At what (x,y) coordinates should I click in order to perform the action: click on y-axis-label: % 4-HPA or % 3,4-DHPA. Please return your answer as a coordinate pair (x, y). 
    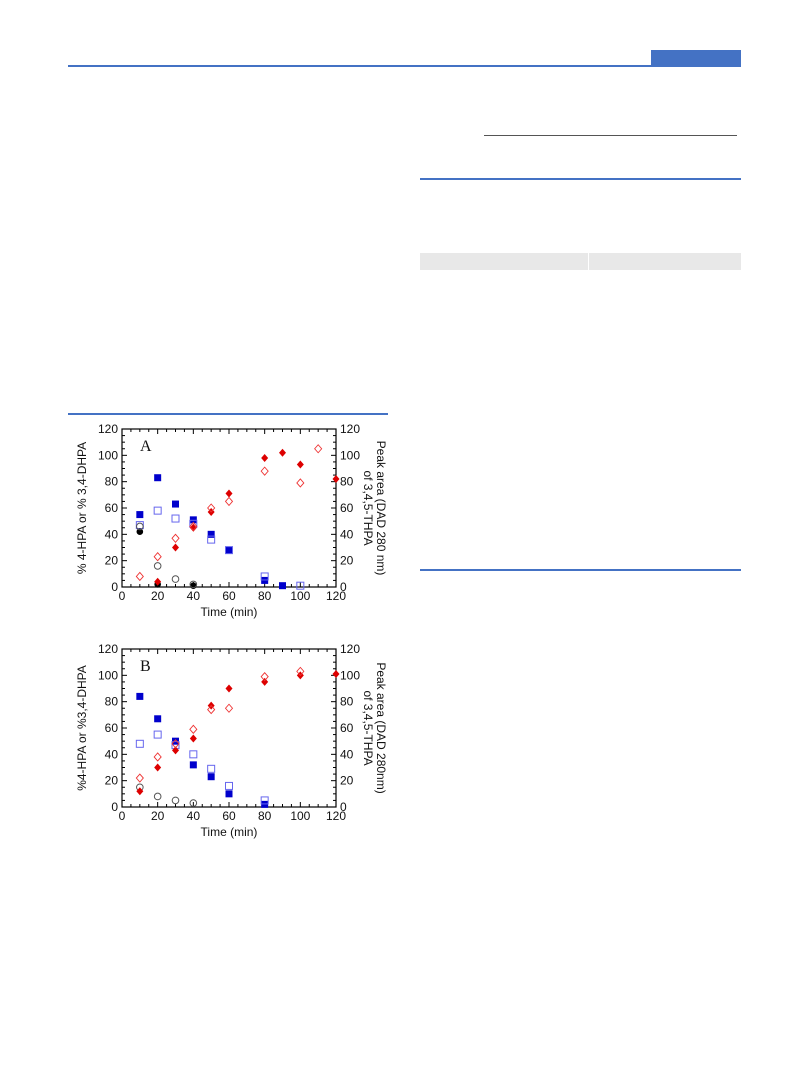
    Looking at the image, I should click on (82, 508).